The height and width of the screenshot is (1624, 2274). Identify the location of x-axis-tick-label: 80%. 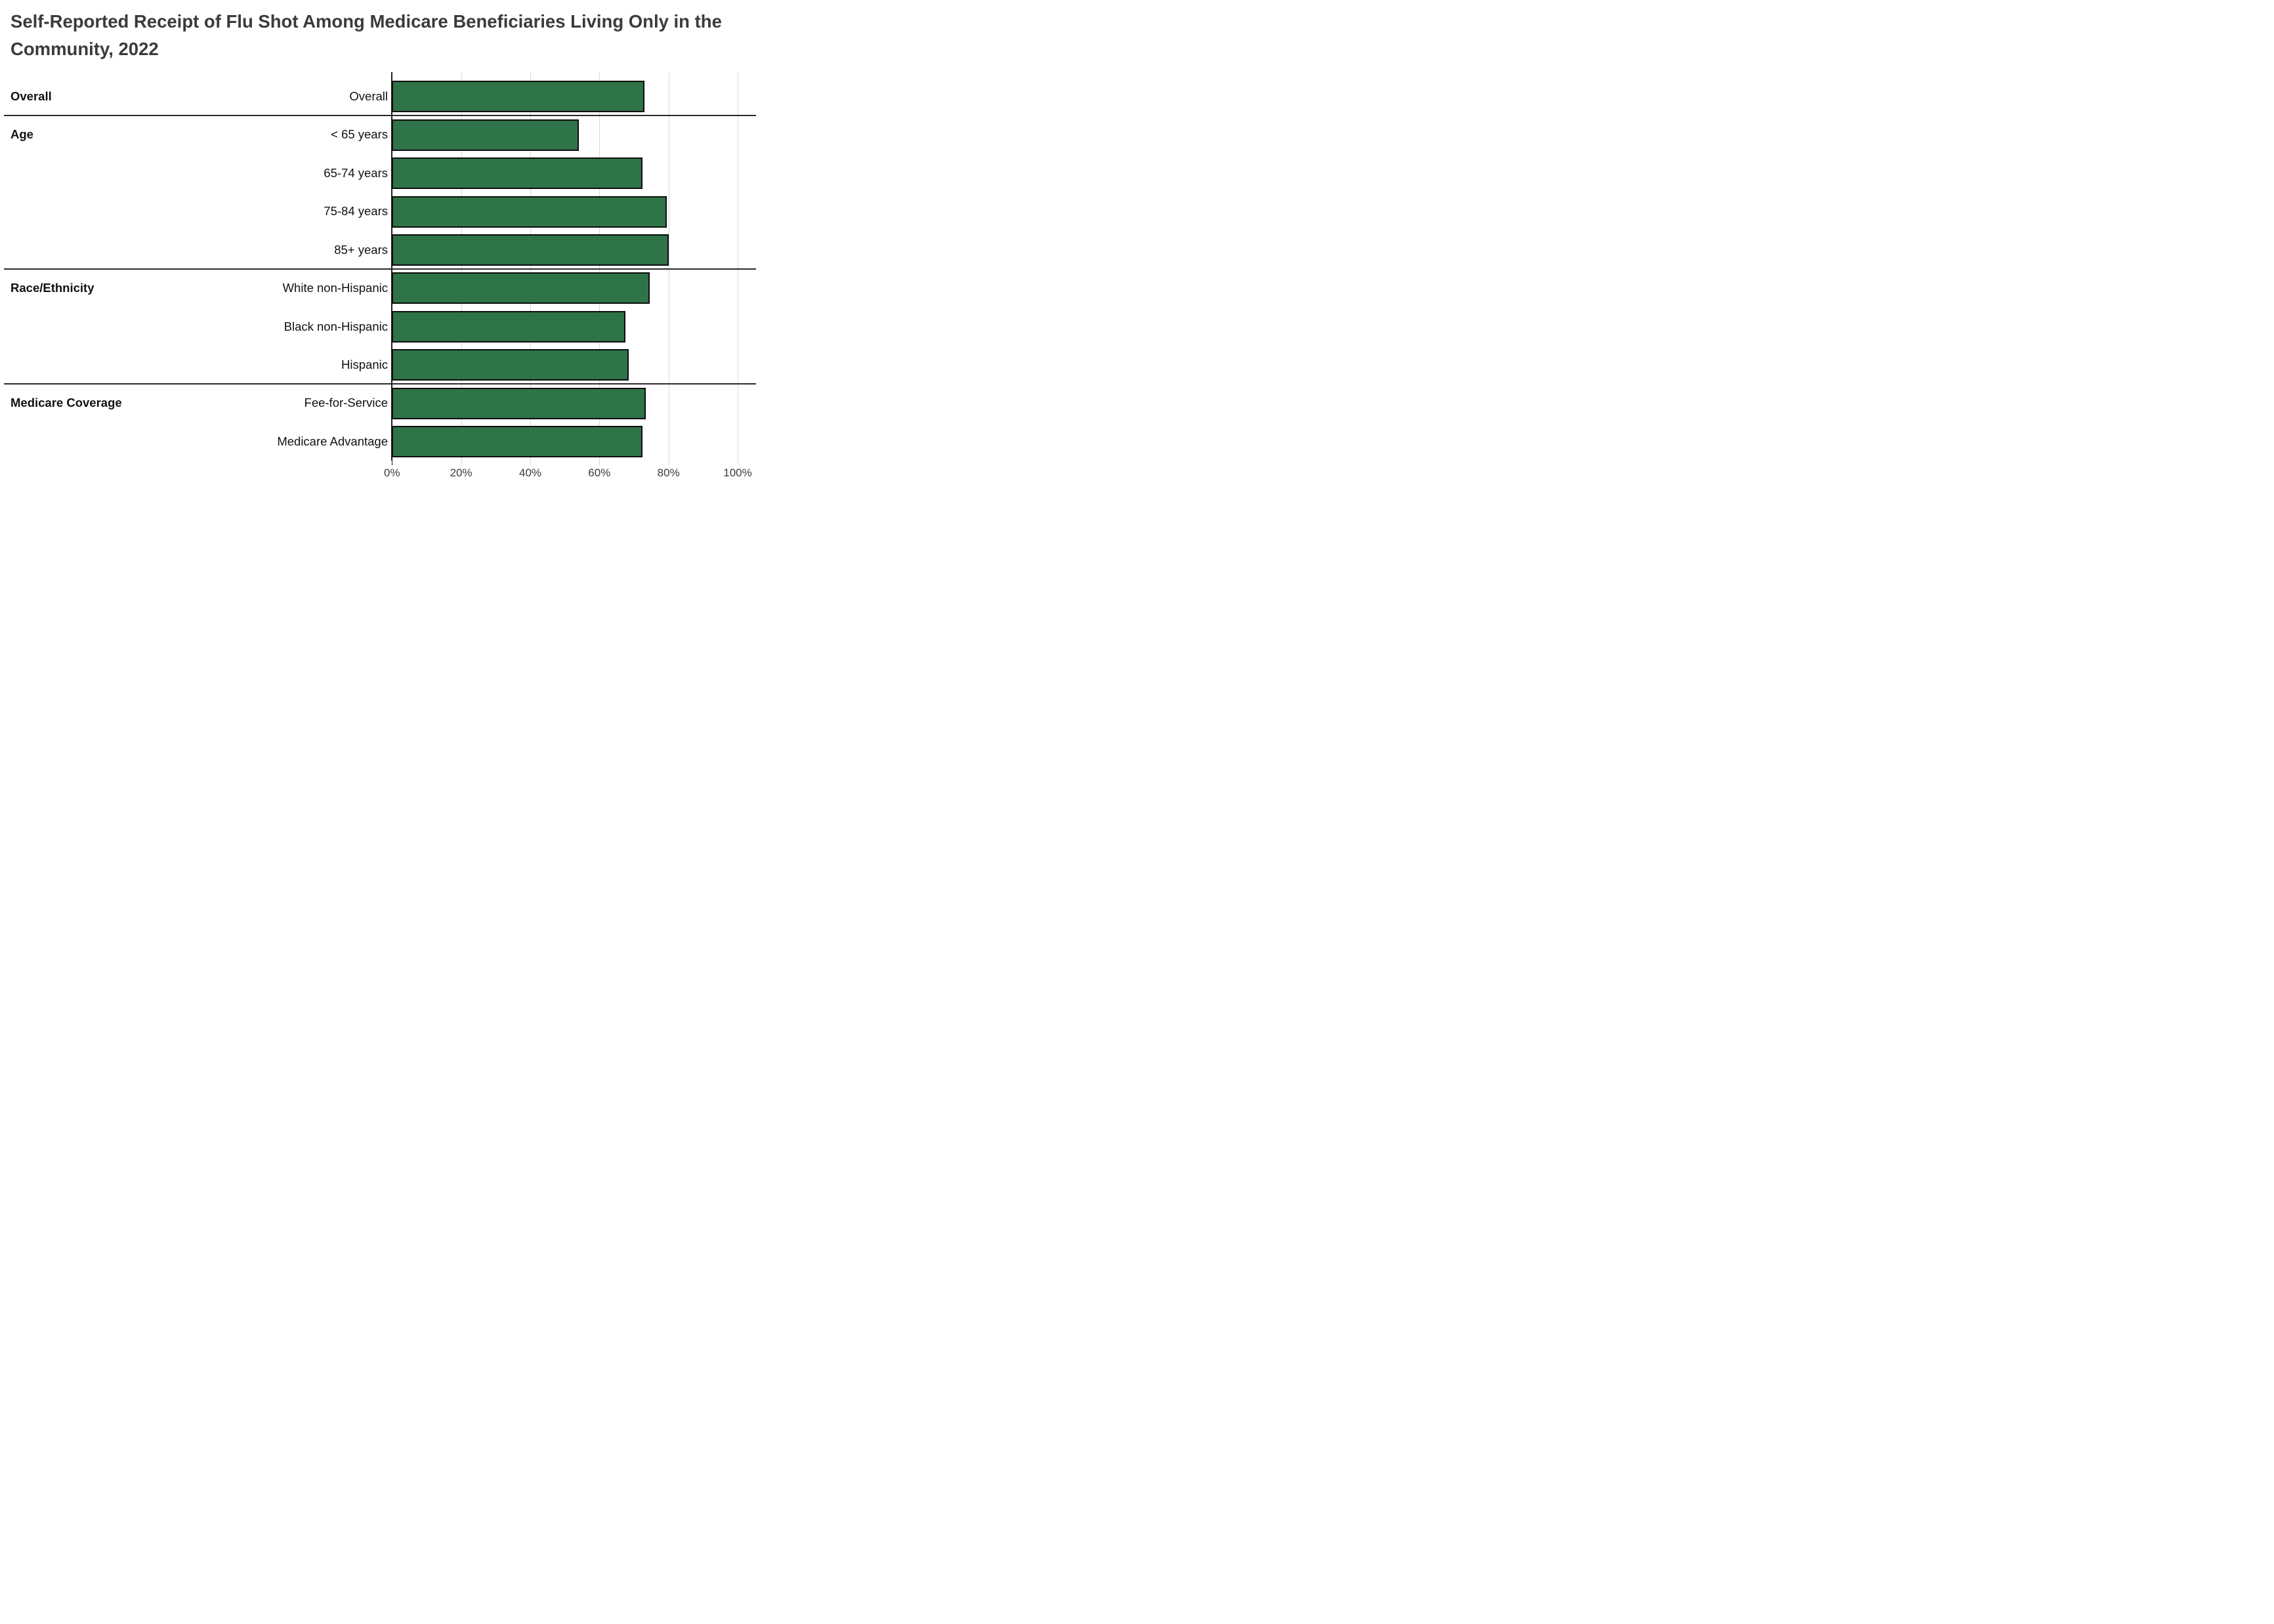
(668, 474).